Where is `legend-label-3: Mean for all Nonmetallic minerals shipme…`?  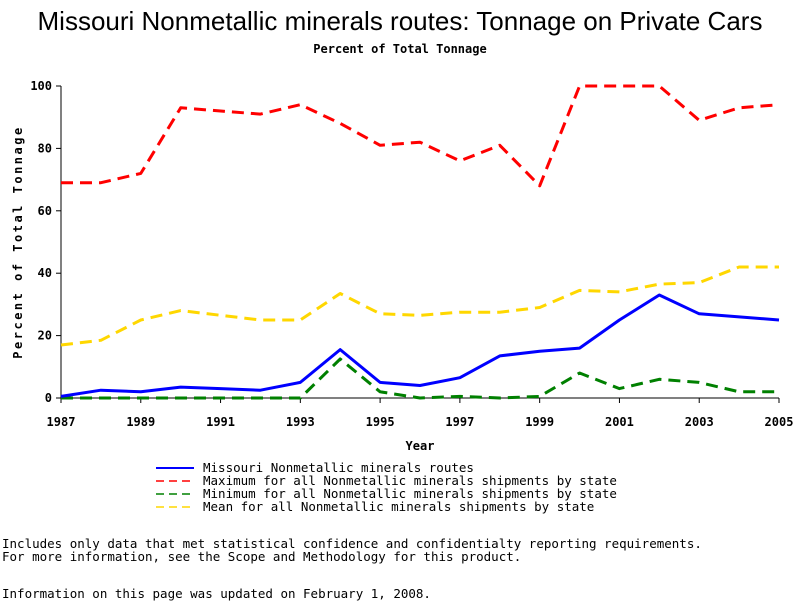 legend-label-3: Mean for all Nonmetallic minerals shipme… is located at coordinates (398, 506).